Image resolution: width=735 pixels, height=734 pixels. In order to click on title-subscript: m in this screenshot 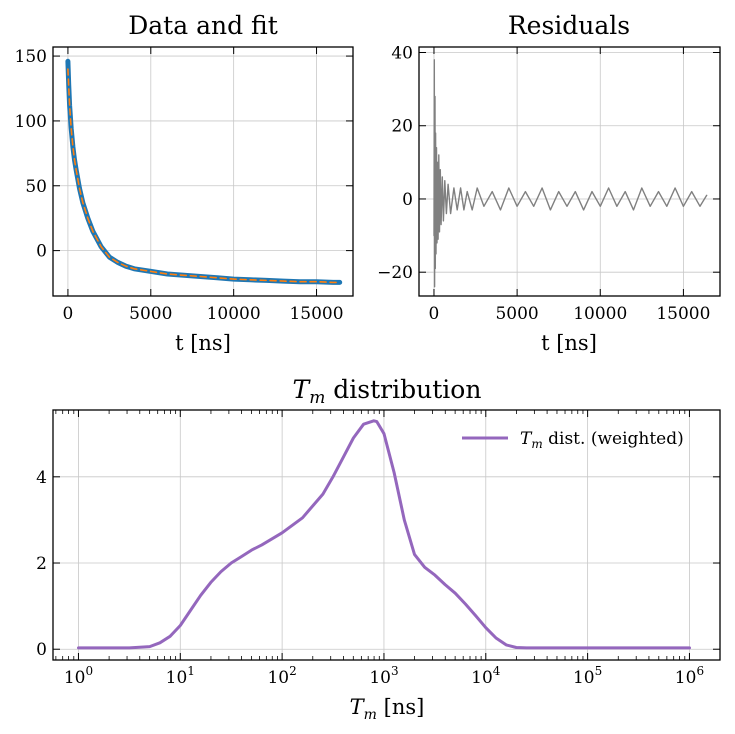, I will do `click(317, 398)`.